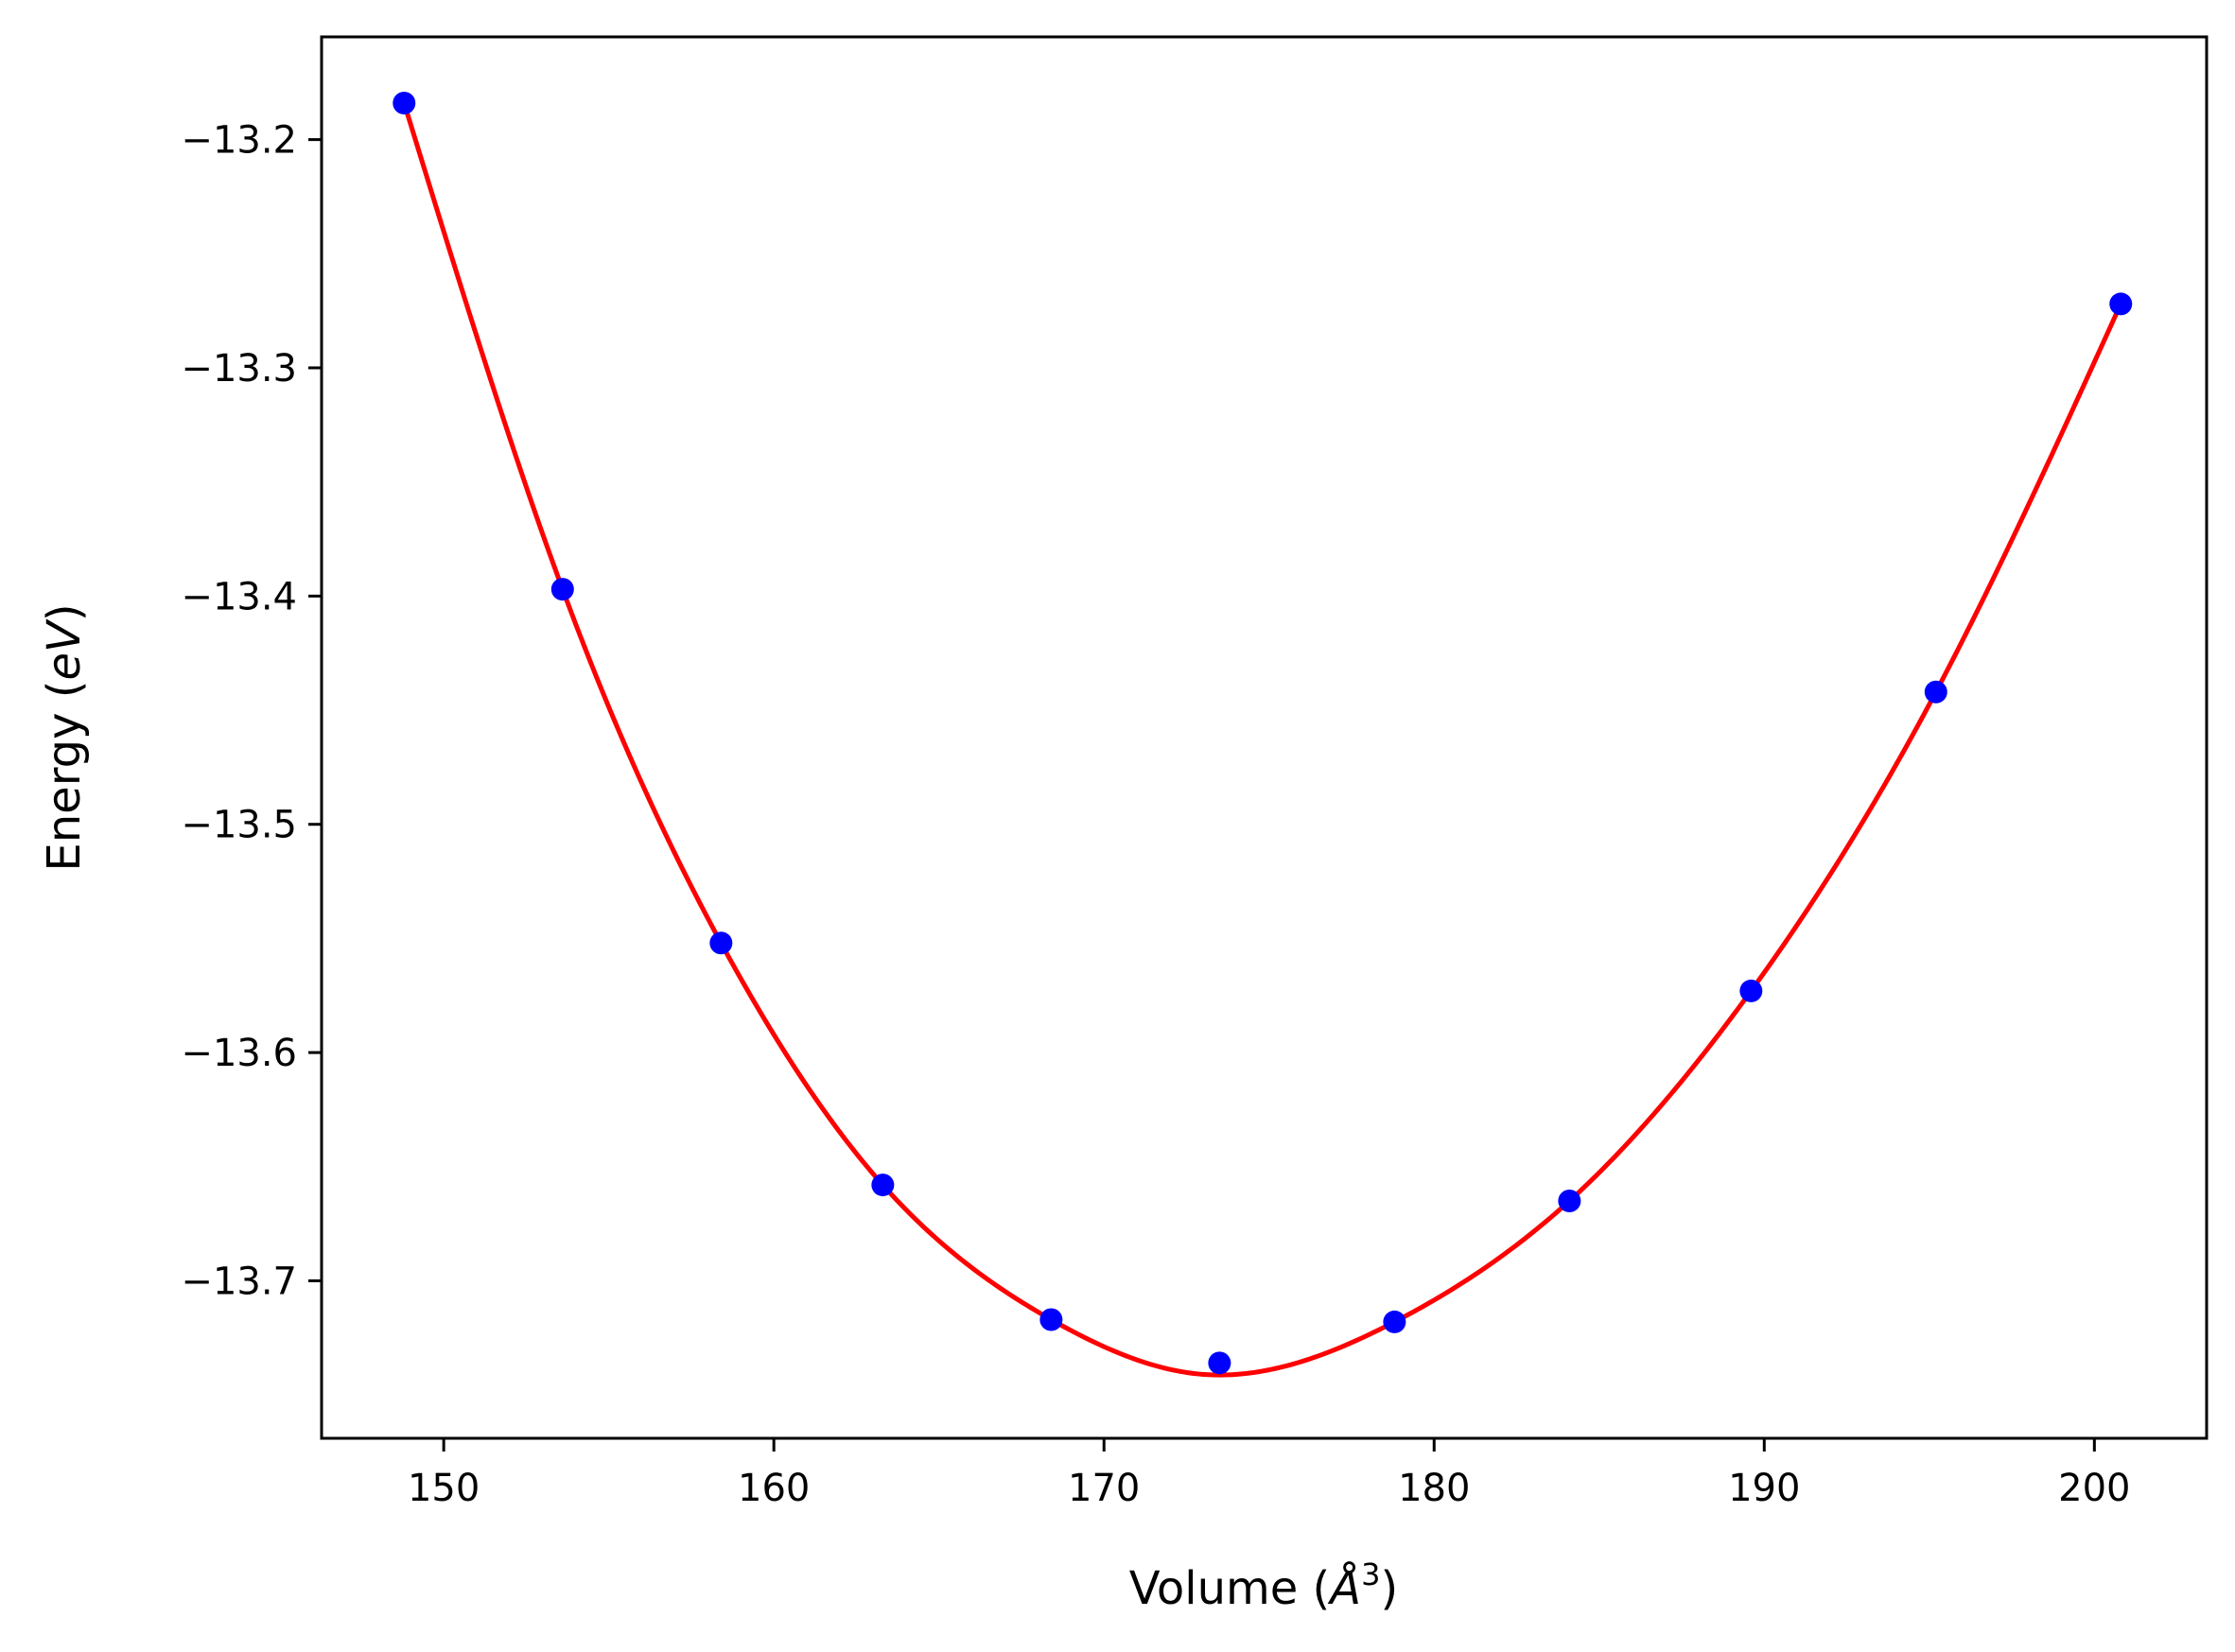  What do you see at coordinates (64, 776) in the screenshot?
I see `y-axis-label-prefix: Energy (` at bounding box center [64, 776].